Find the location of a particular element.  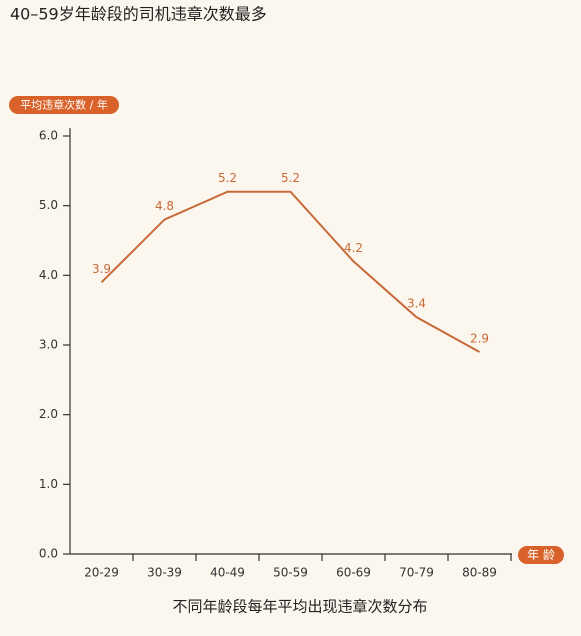

x-tick-label: 60-69 is located at coordinates (353, 573).